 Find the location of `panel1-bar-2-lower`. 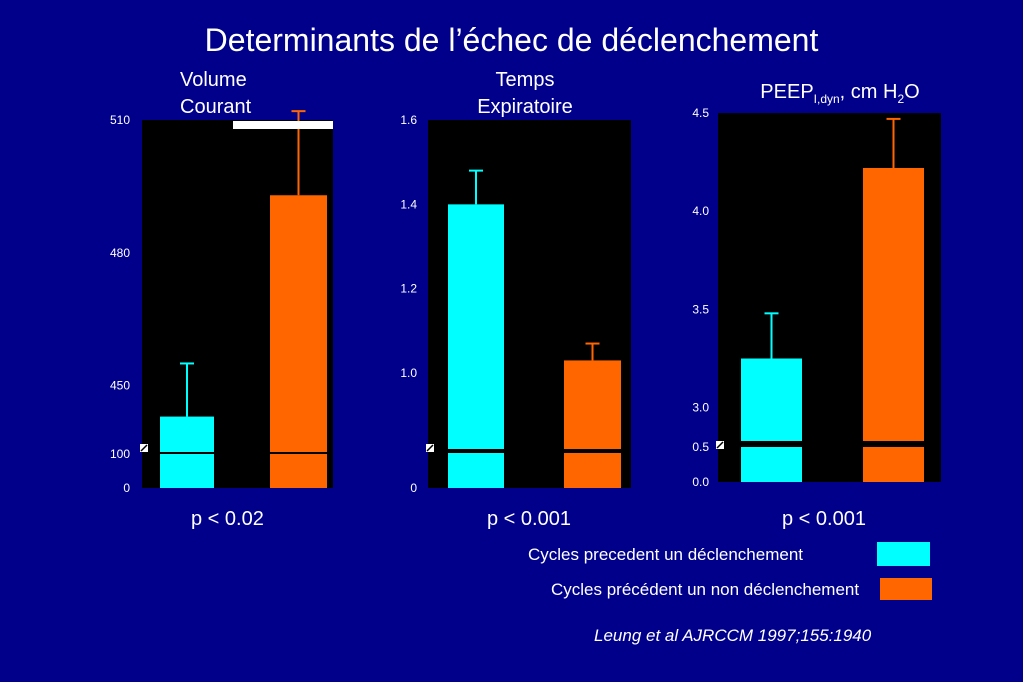

panel1-bar-2-lower is located at coordinates (298, 471).